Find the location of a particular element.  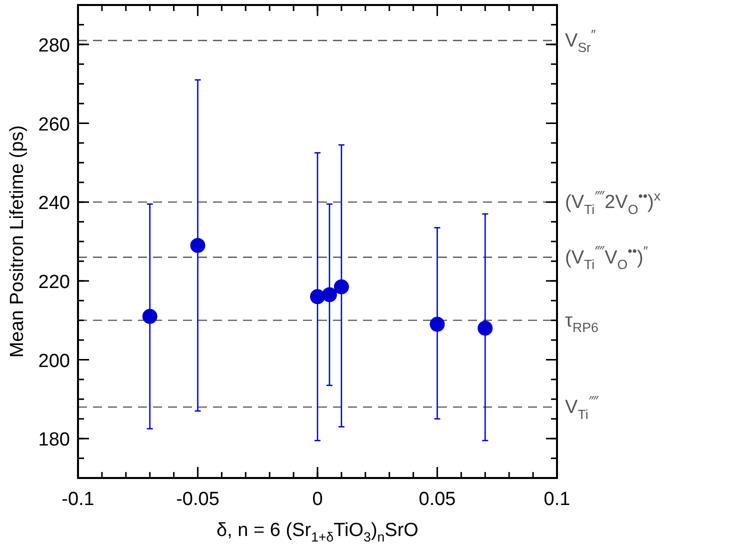

x-tick-label: 0.05 is located at coordinates (437, 499).